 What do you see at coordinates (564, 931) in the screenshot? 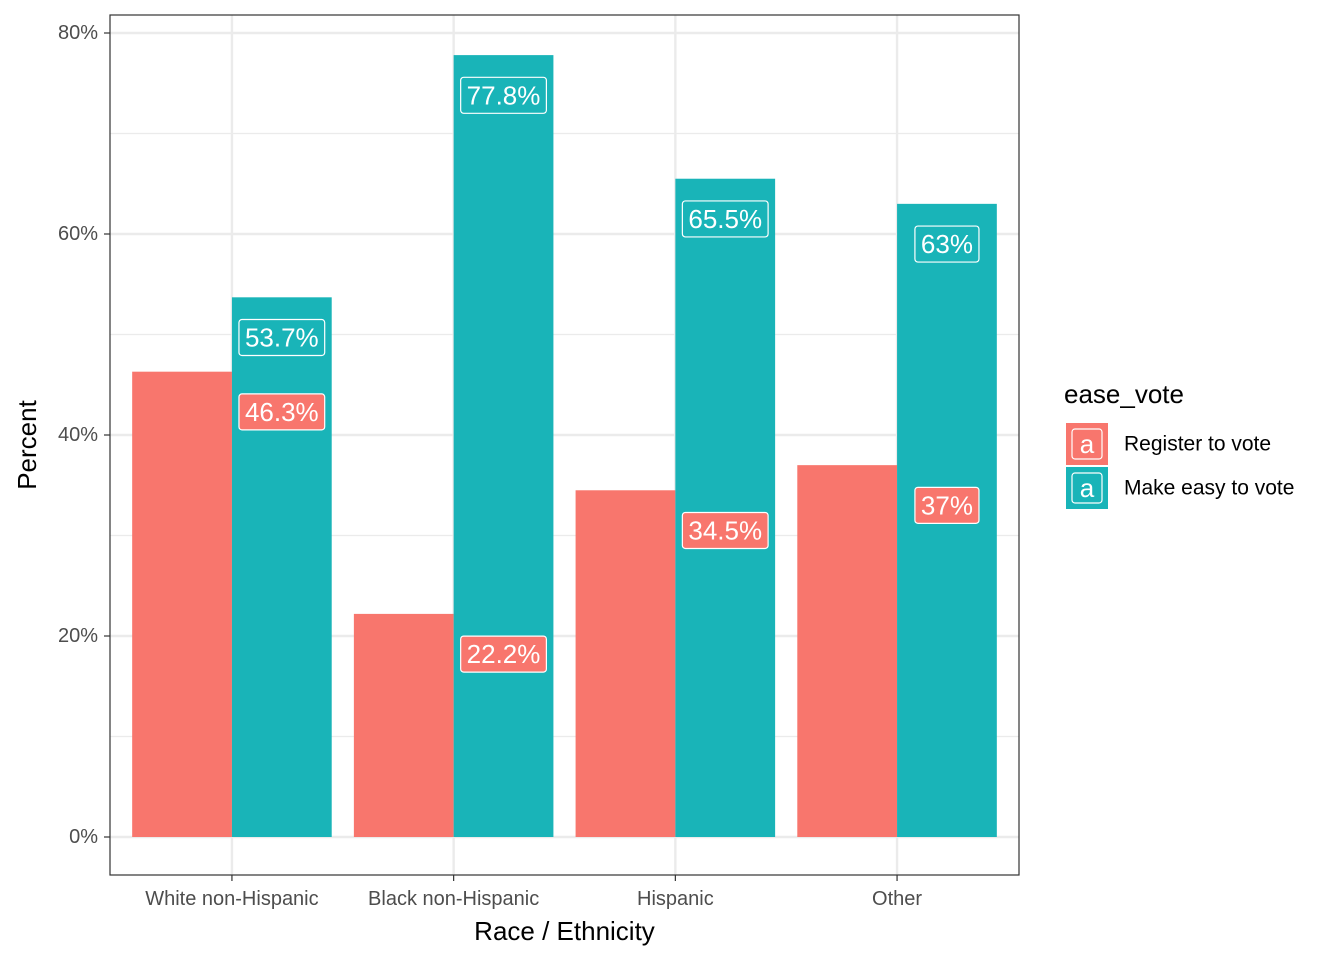
I see `x-axis-title: Race / Ethnicity` at bounding box center [564, 931].